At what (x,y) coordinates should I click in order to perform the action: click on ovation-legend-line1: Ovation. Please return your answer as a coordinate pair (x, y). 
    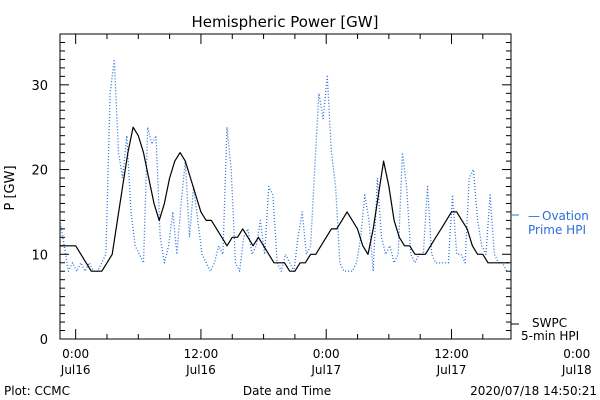
    Looking at the image, I should click on (565, 216).